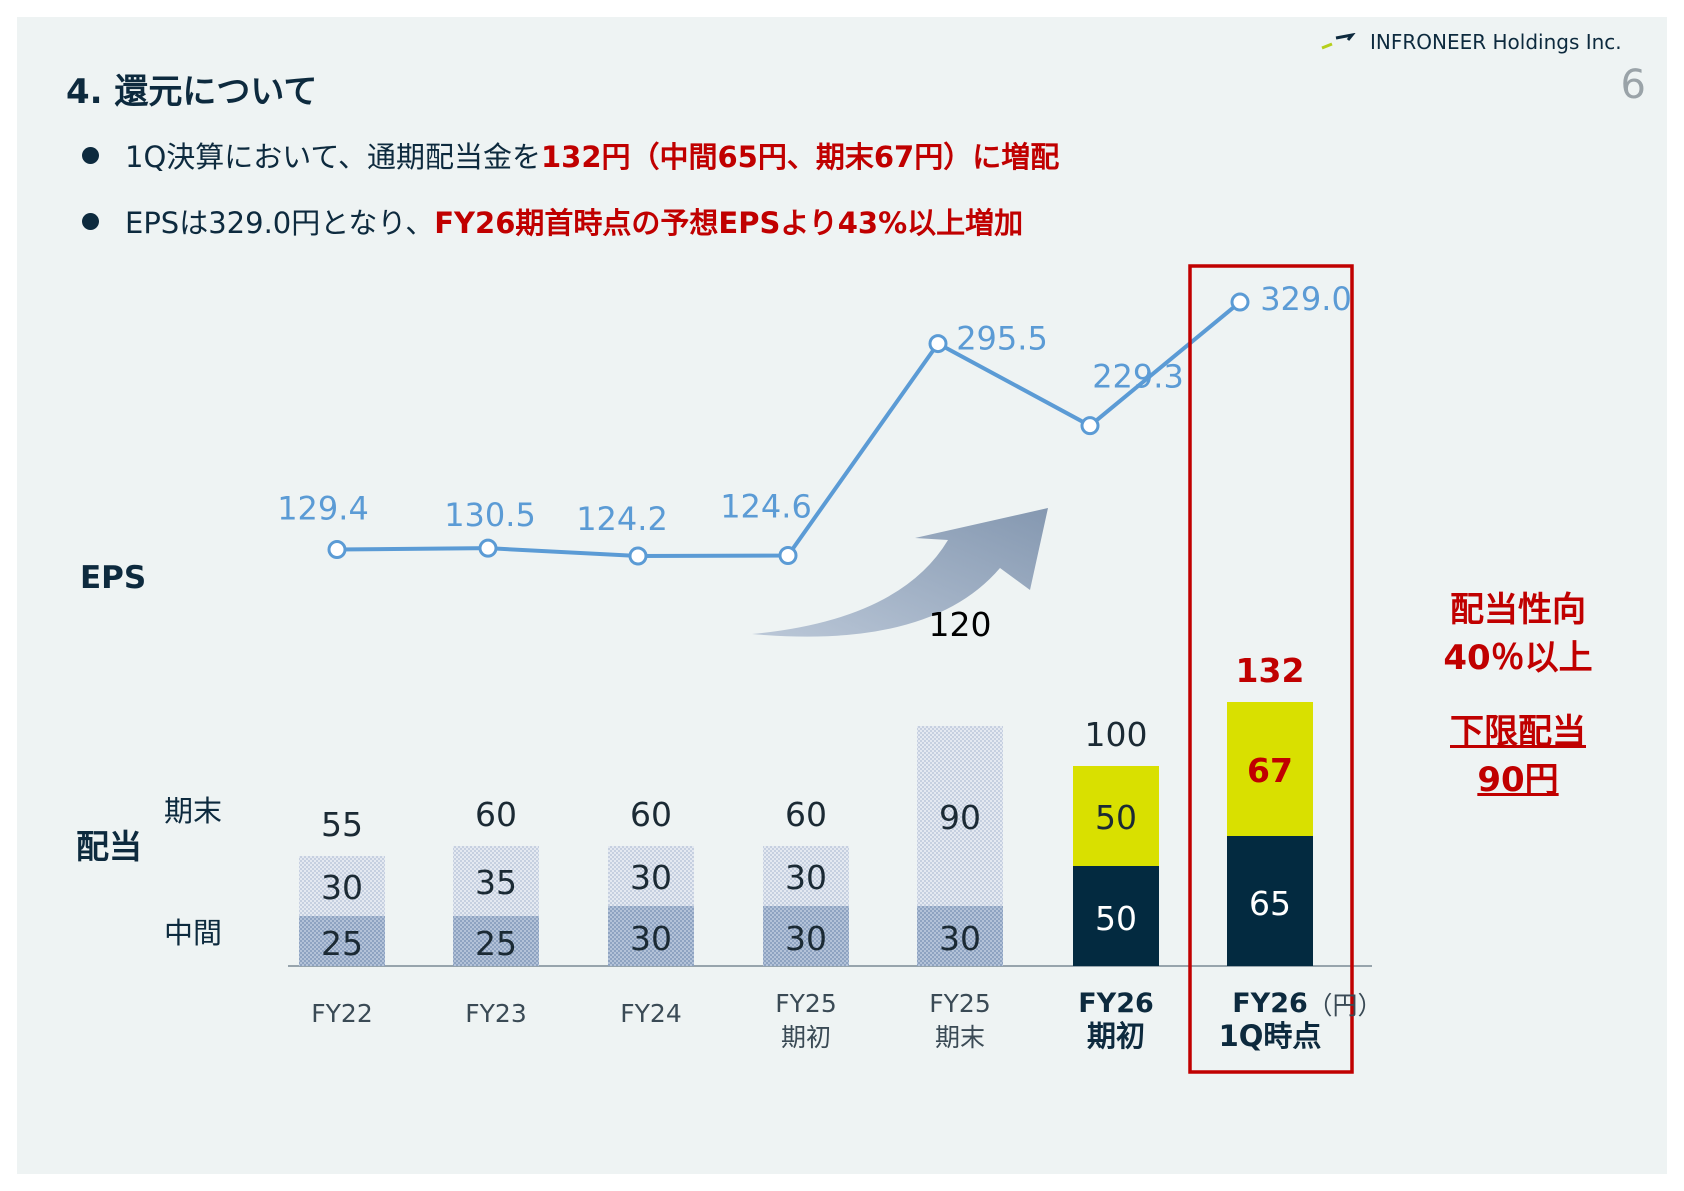 Image resolution: width=1684 pixels, height=1191 pixels. What do you see at coordinates (192, 92) in the screenshot?
I see `page-title: 4. 還元について` at bounding box center [192, 92].